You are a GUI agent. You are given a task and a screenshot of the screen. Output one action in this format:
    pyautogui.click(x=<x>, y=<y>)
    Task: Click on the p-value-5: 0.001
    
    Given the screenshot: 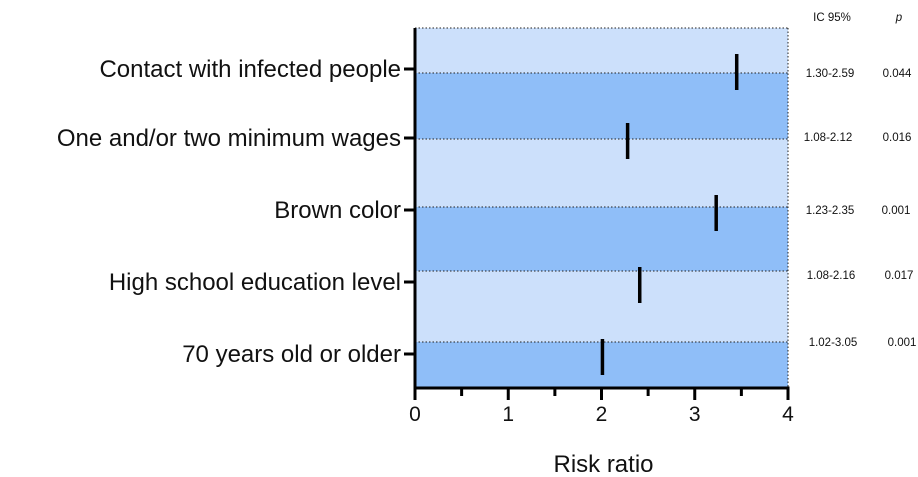 What is the action you would take?
    pyautogui.click(x=902, y=343)
    